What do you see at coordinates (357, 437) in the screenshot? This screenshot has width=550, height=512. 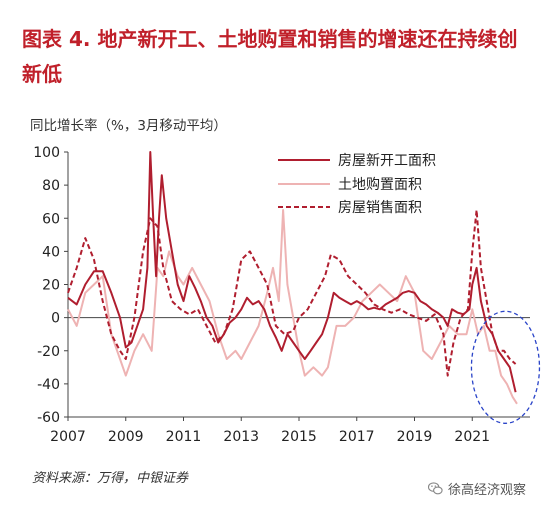 I see `x-tick-label: 2017` at bounding box center [357, 437].